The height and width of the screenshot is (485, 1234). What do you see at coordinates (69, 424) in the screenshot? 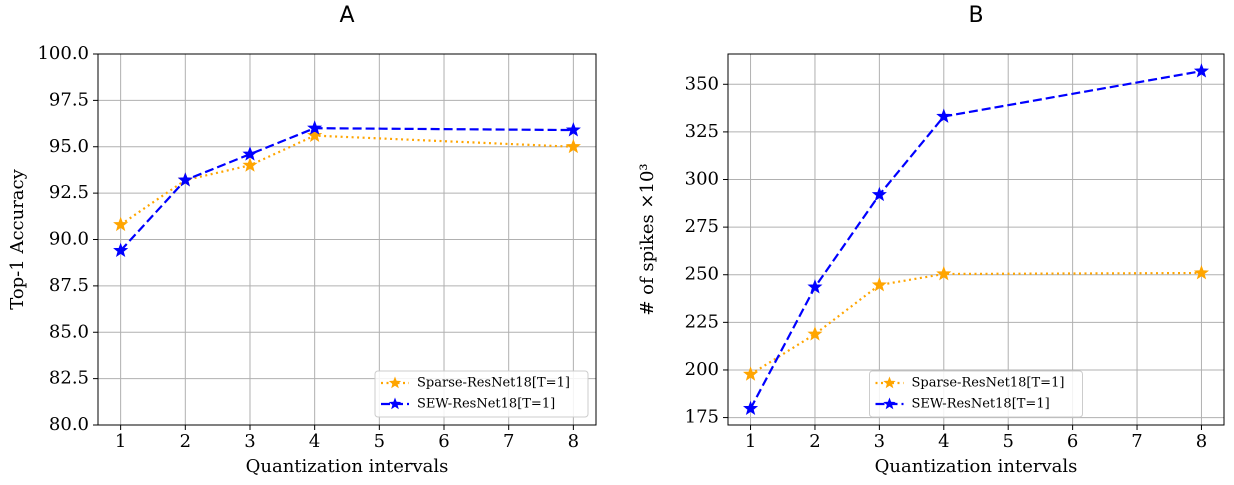
I see `y-tick-label: 80.0` at bounding box center [69, 424].